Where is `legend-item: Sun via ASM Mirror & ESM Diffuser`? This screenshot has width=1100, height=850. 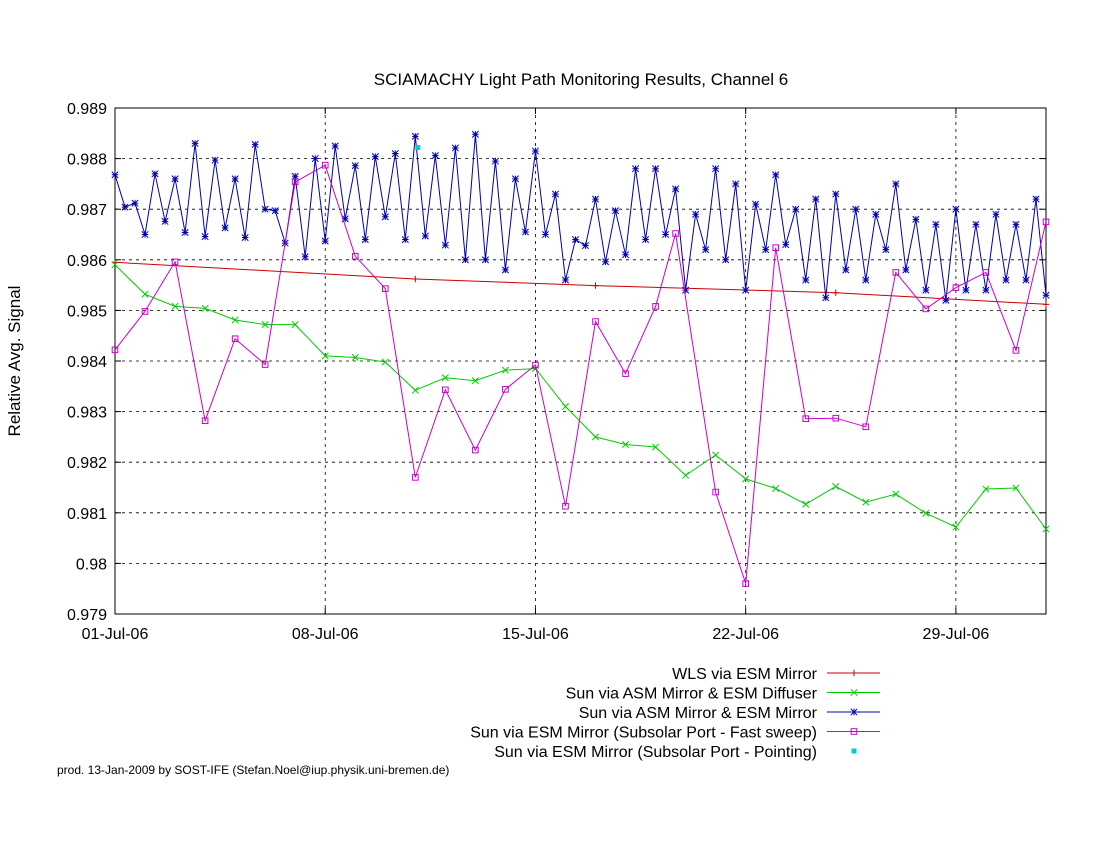
legend-item: Sun via ASM Mirror & ESM Diffuser is located at coordinates (723, 694).